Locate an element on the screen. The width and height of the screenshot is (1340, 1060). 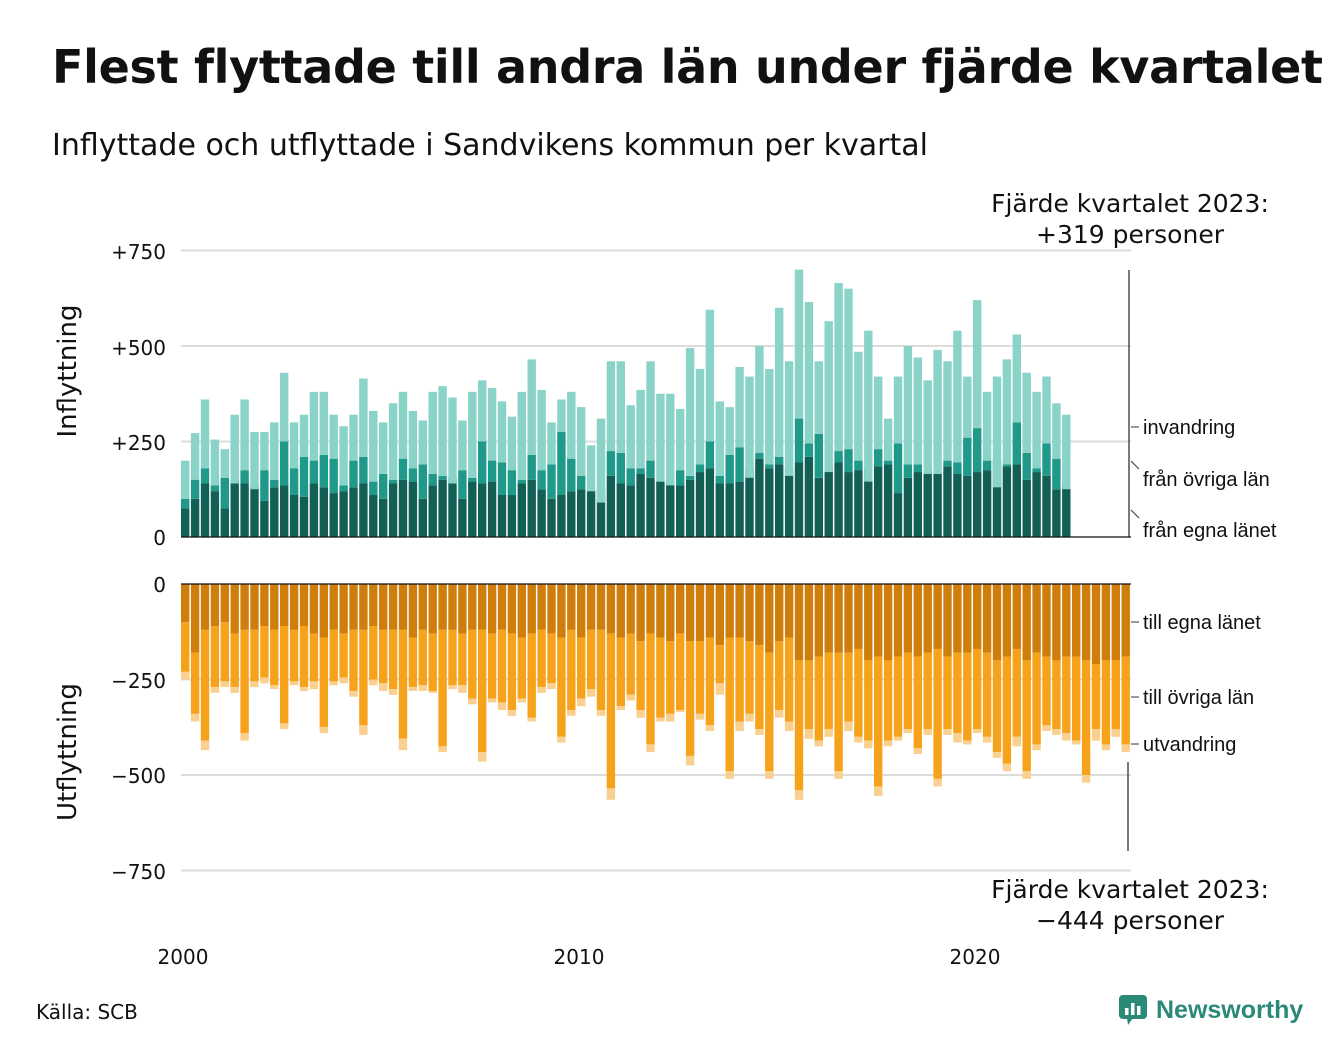
ytick-out-500: −500 is located at coordinates (138, 776).